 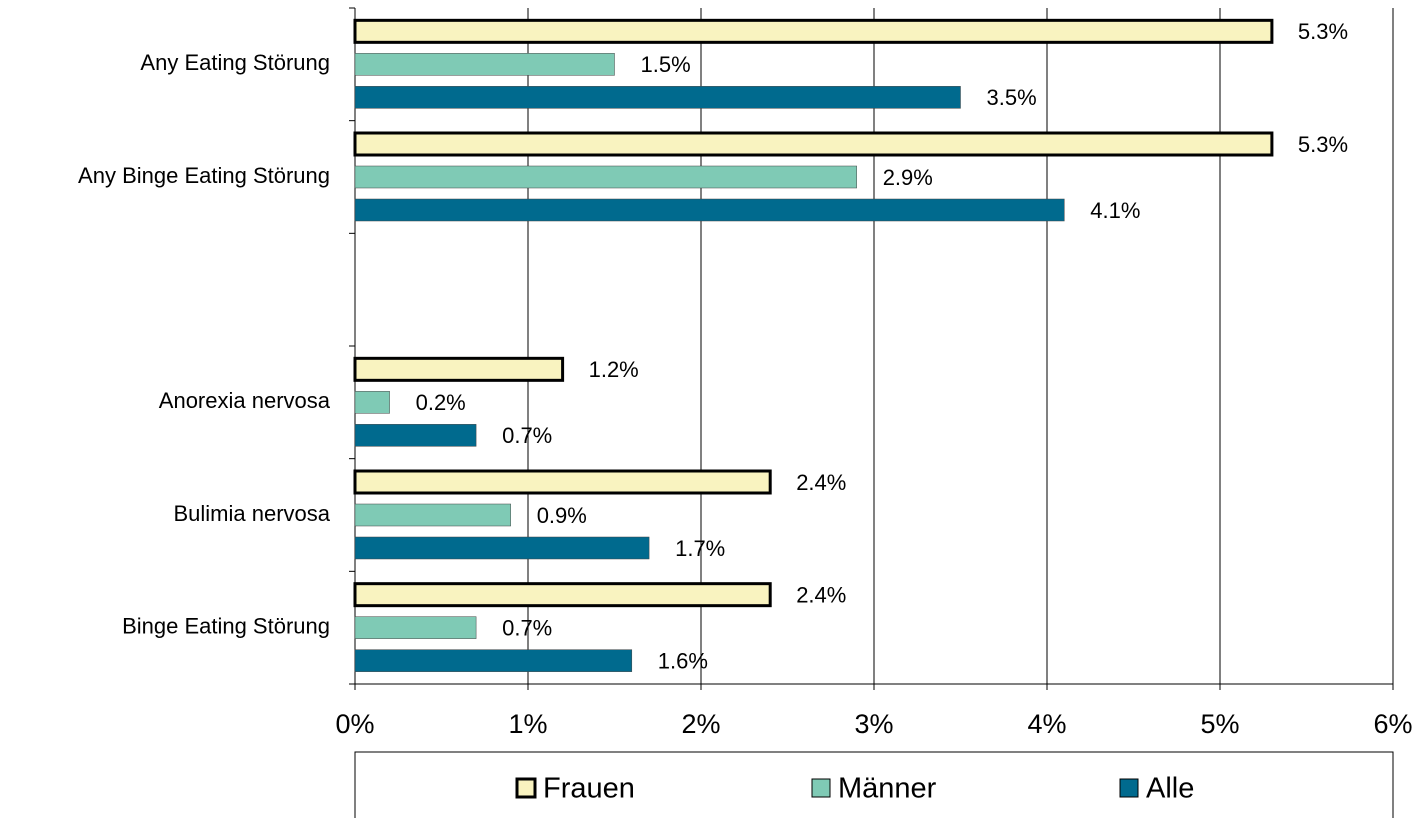 I want to click on legend-box, so click(x=874, y=784).